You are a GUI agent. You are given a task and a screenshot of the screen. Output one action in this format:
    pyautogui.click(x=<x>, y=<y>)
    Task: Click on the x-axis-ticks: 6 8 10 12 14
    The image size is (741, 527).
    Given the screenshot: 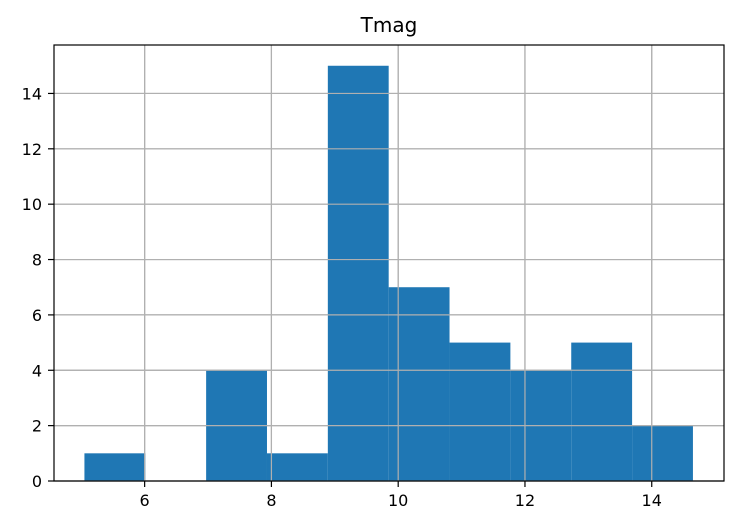 What is the action you would take?
    pyautogui.click(x=401, y=495)
    